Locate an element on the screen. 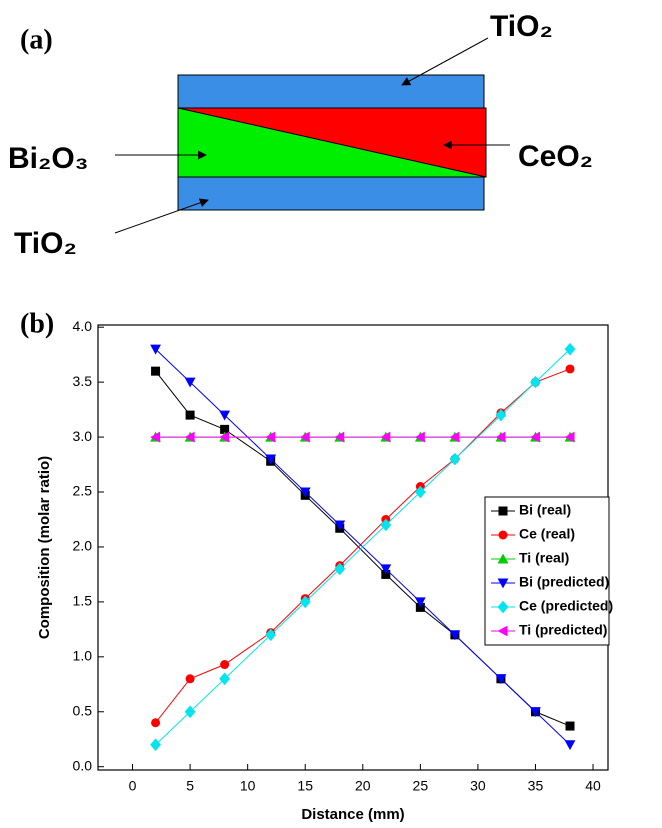 This screenshot has height=828, width=662. y-axis-label: Composition (molar ratio) is located at coordinates (44, 547).